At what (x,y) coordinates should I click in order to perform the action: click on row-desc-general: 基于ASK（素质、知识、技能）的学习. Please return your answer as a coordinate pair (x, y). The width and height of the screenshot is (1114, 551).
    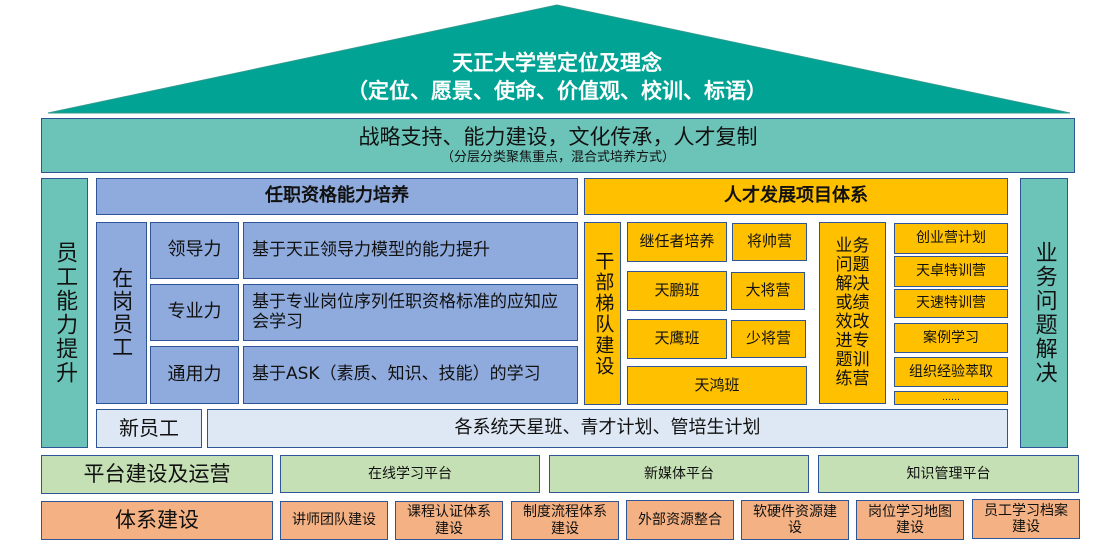
    Looking at the image, I should click on (410, 375).